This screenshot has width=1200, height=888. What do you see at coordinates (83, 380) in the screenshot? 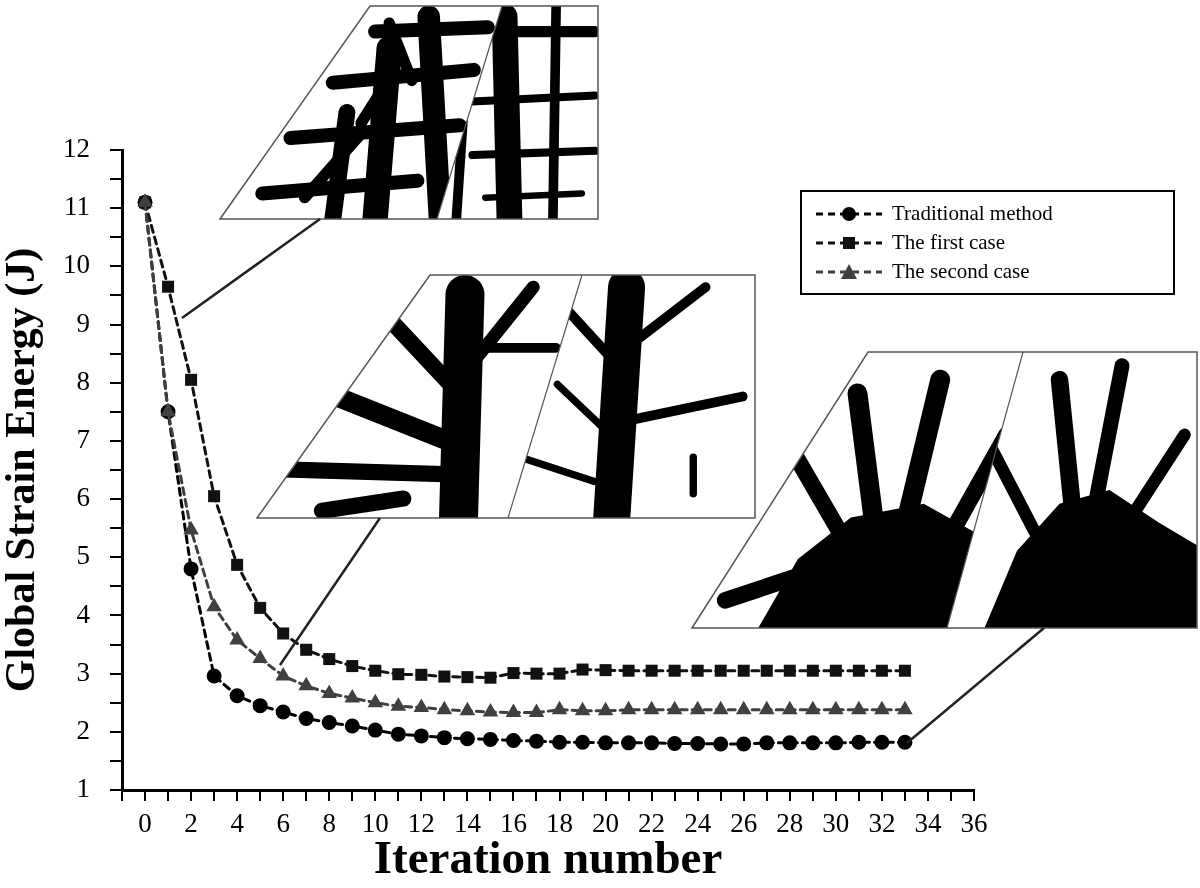
I see `y-tick-label: 8` at bounding box center [83, 380].